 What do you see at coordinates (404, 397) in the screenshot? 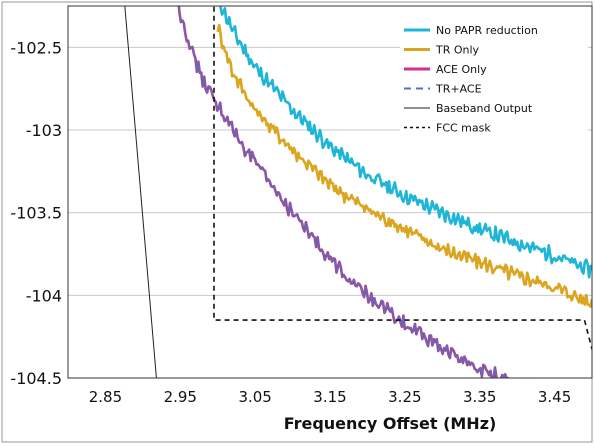
I see `x-tick-label: 3.25` at bounding box center [404, 397].